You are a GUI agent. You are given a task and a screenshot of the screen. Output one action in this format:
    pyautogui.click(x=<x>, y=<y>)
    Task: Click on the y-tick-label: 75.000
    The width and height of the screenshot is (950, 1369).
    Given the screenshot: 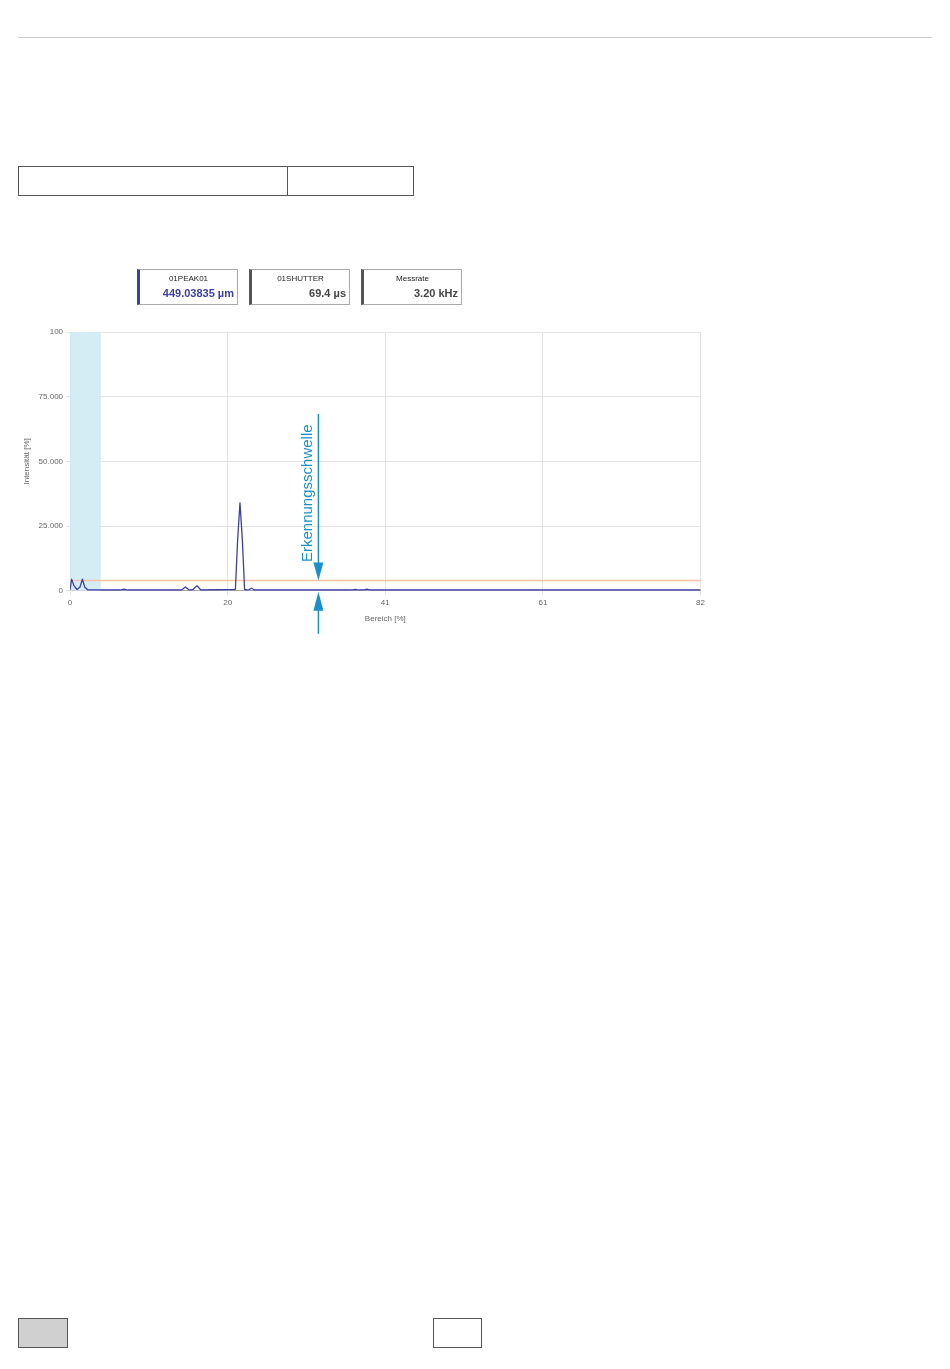 What is the action you would take?
    pyautogui.click(x=51, y=396)
    